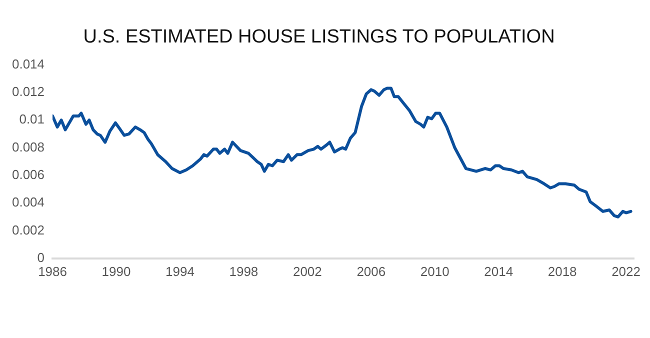 This screenshot has height=338, width=650. Describe the element at coordinates (28, 174) in the screenshot. I see `y-tick-label: 0.006` at that location.